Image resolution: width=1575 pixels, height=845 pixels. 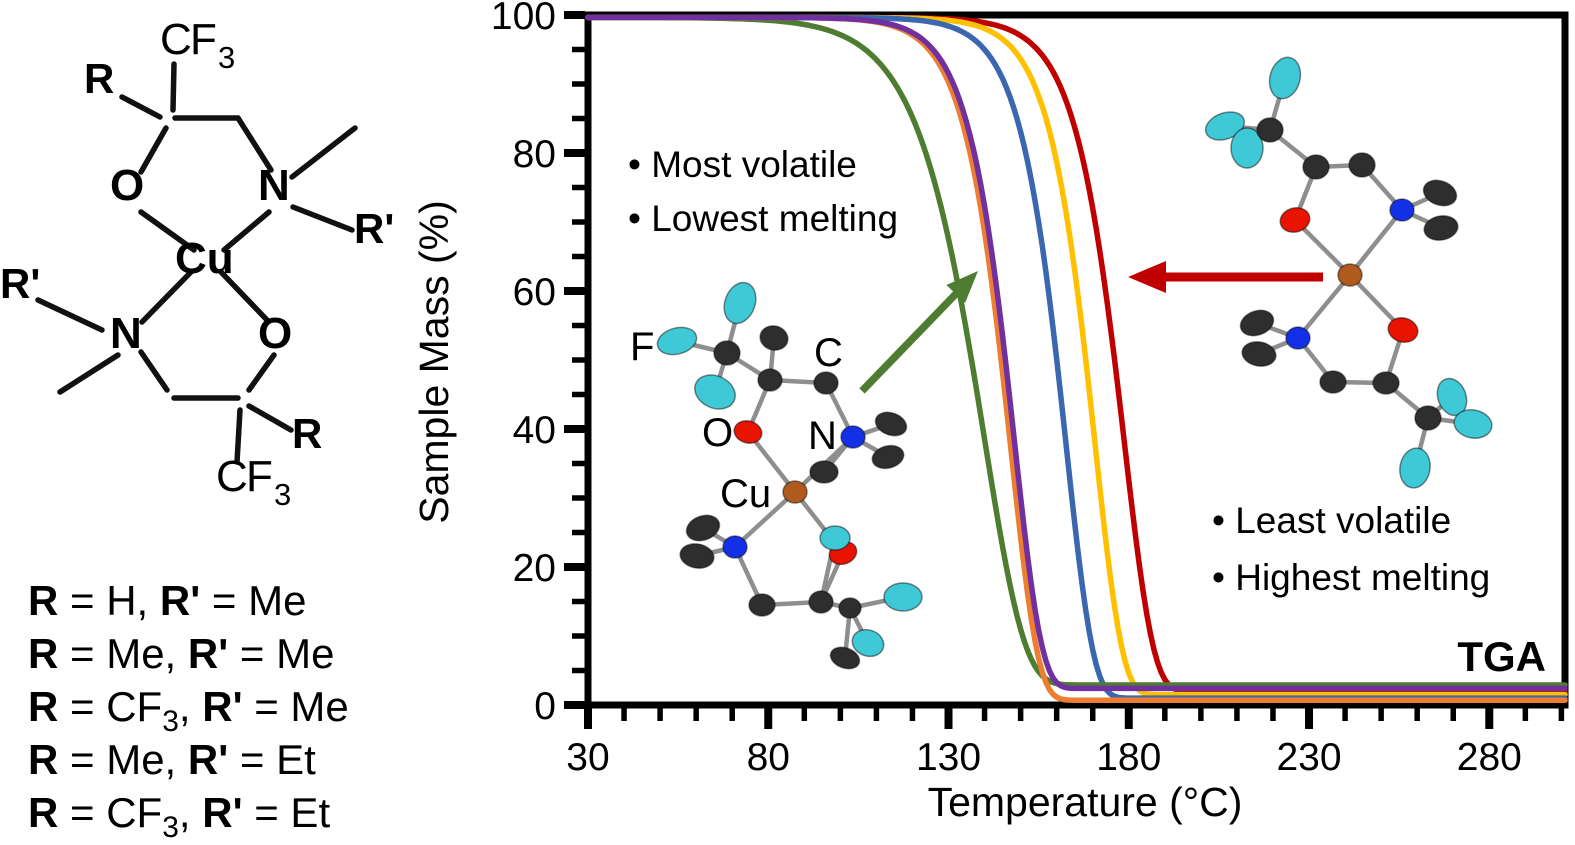 What do you see at coordinates (259, 476) in the screenshot?
I see `atom-label: F` at bounding box center [259, 476].